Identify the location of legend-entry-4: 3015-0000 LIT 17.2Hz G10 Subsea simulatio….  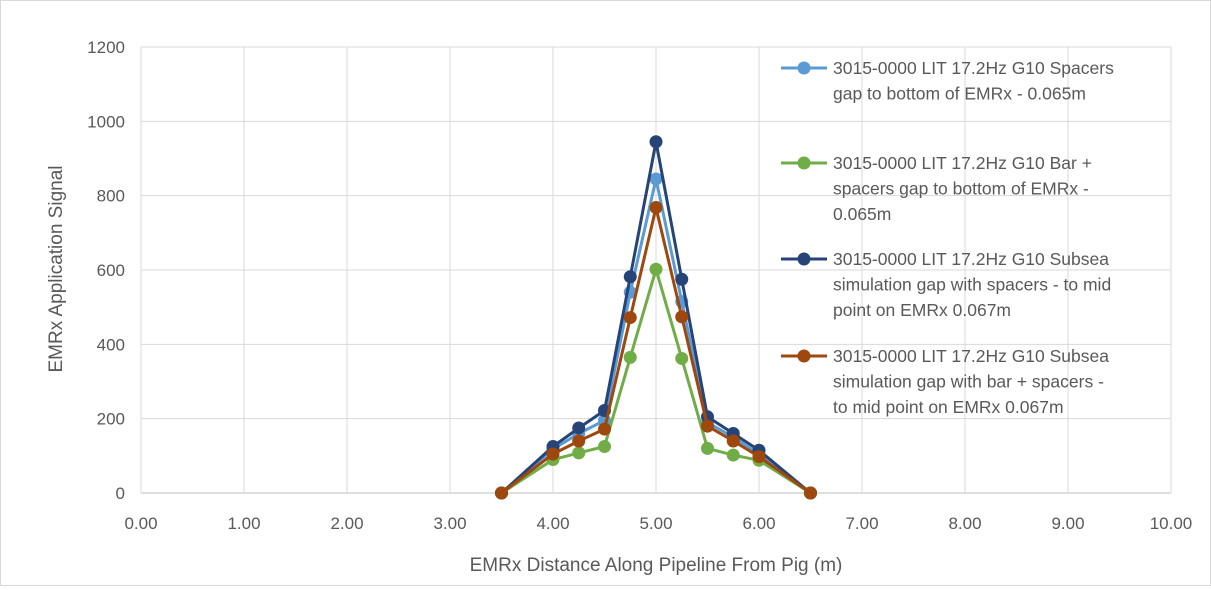
(945, 381).